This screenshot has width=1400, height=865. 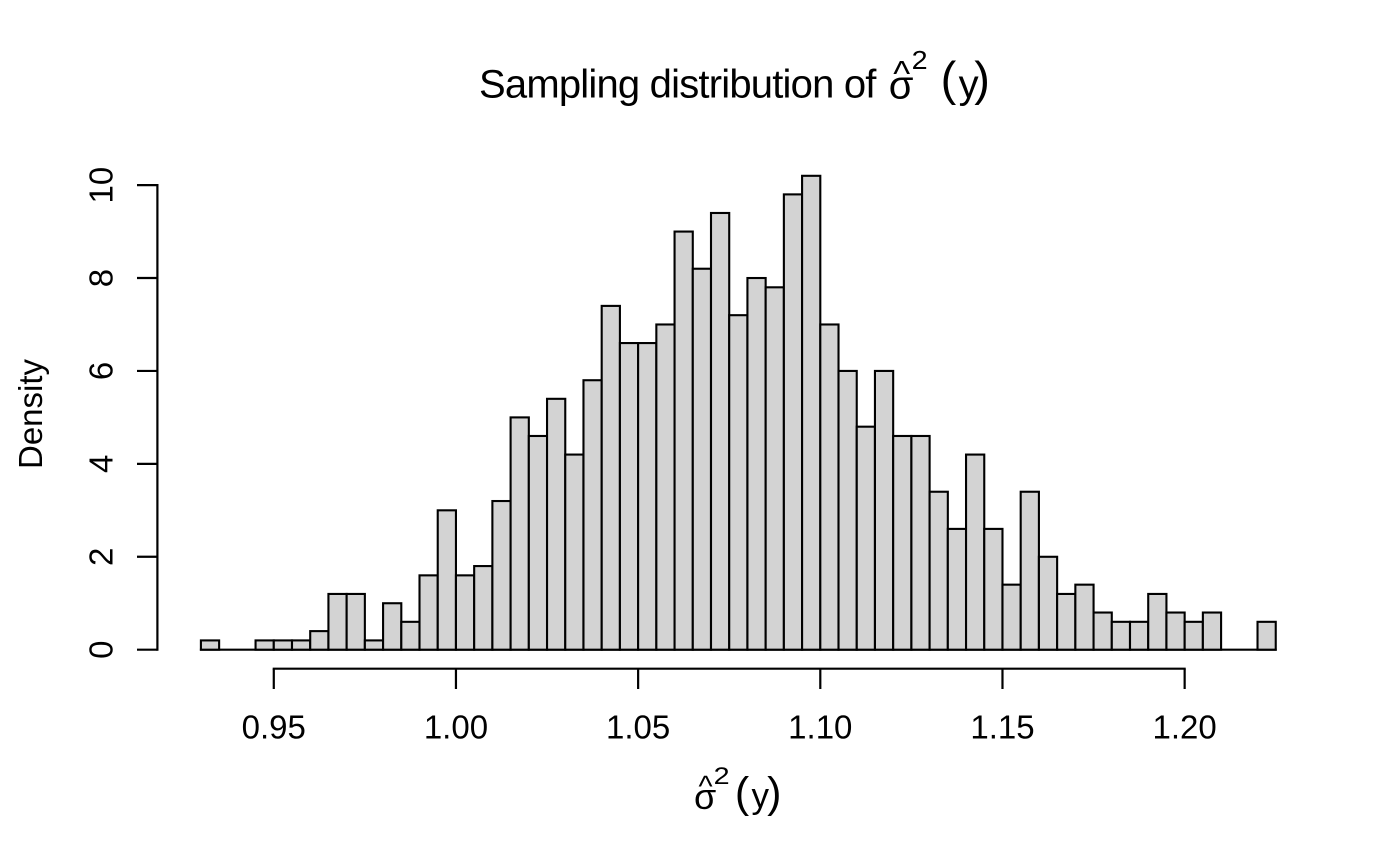 I want to click on svg-text: 1.15, so click(x=1002, y=727).